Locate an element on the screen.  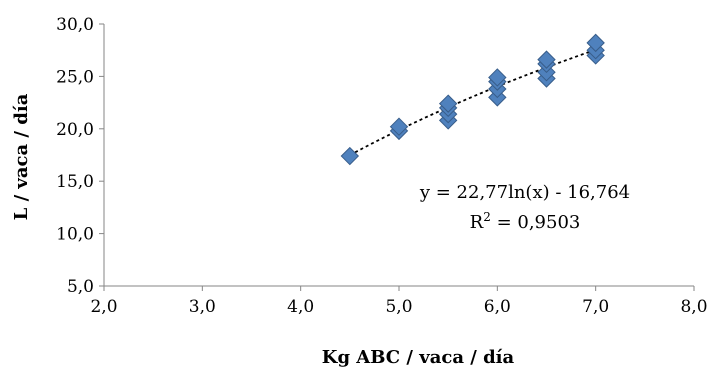
y-axis-title: L / vaca / día is located at coordinates (21, 156).